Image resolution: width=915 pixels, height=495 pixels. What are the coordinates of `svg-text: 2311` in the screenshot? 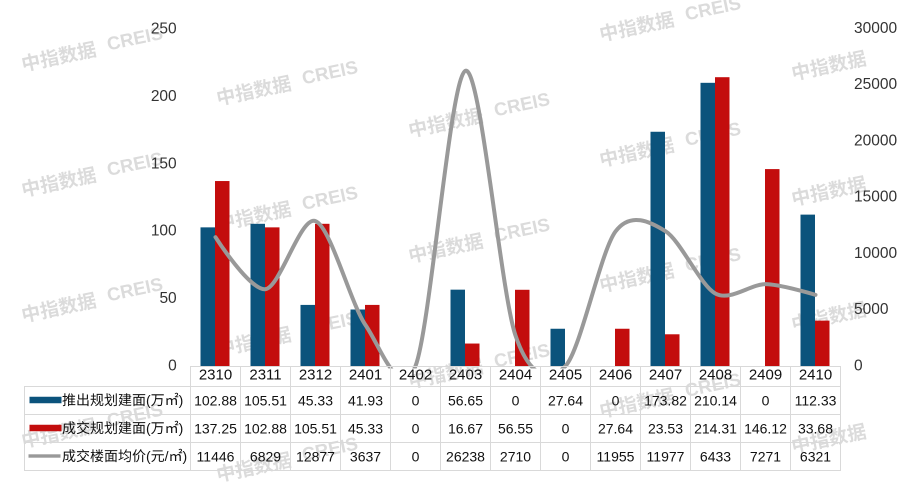 It's located at (265, 375).